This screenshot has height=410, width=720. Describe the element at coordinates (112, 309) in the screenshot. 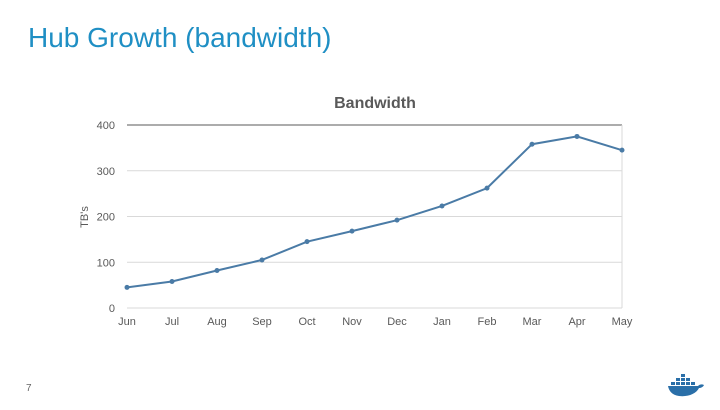

I see `y-tick-label: 0` at that location.